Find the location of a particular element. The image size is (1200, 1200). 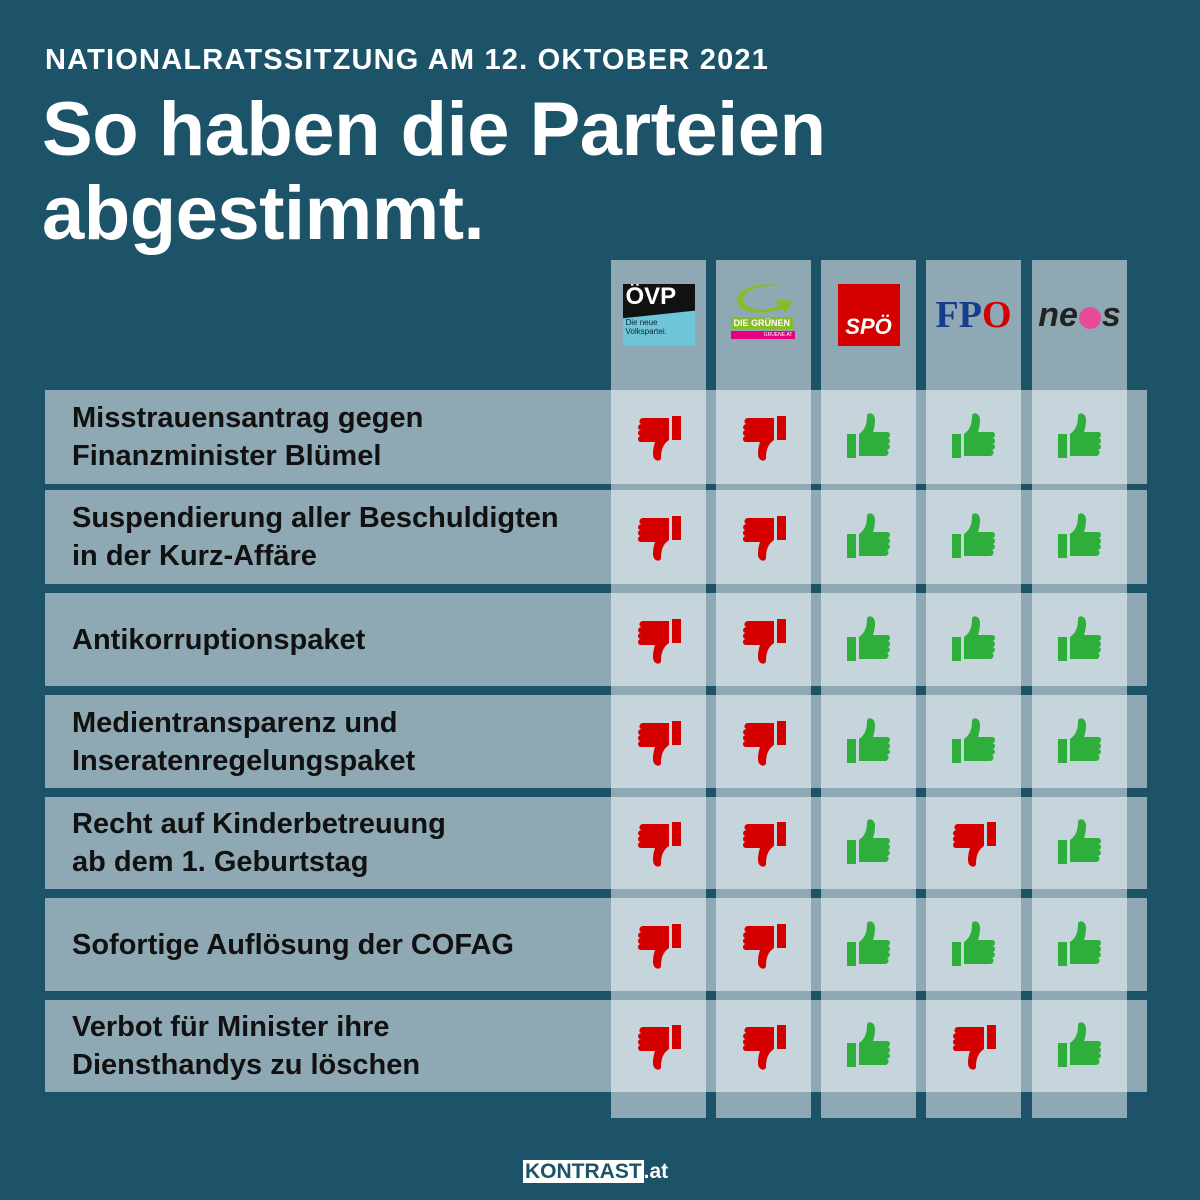

motion-label: Antikorruptionspaket is located at coordinates (218, 639).